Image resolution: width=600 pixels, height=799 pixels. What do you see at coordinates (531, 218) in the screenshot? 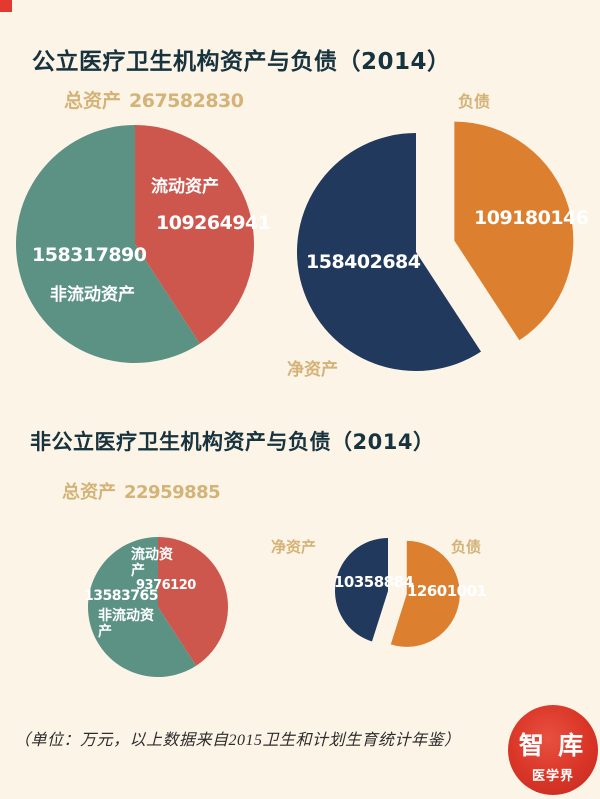
I see `pie2-liabilities-value: 109180146` at bounding box center [531, 218].